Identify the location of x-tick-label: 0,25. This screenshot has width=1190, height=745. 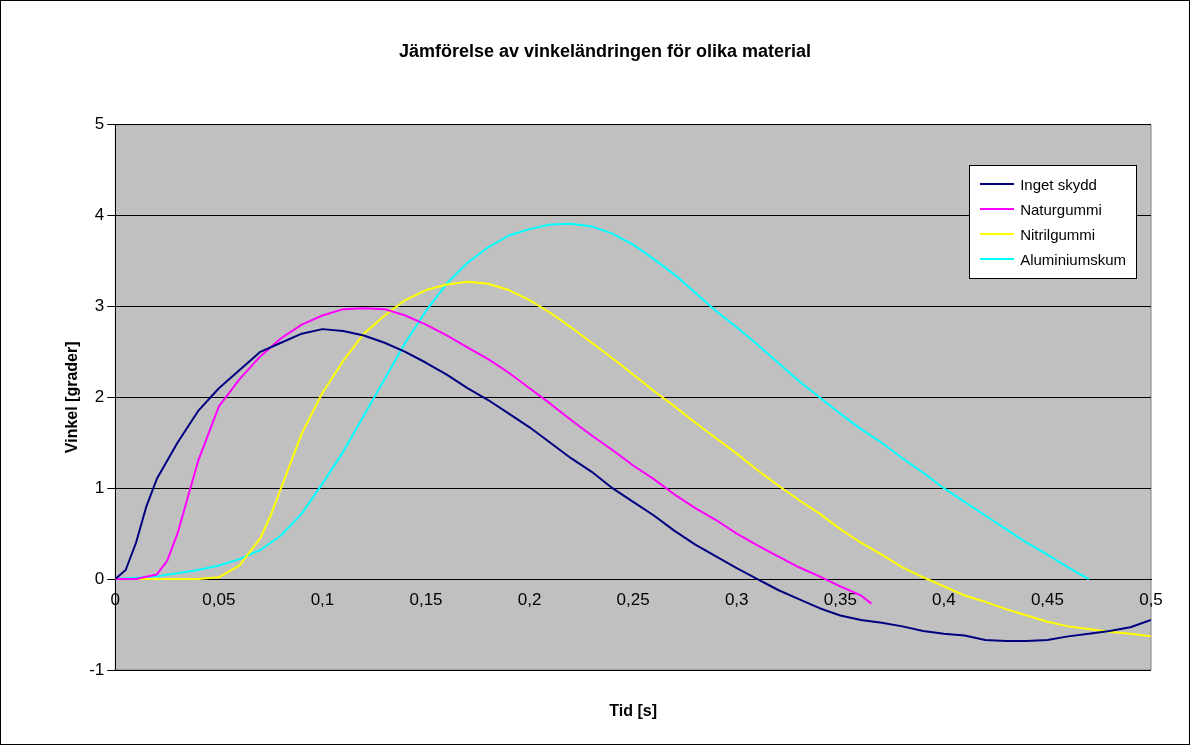
(633, 599).